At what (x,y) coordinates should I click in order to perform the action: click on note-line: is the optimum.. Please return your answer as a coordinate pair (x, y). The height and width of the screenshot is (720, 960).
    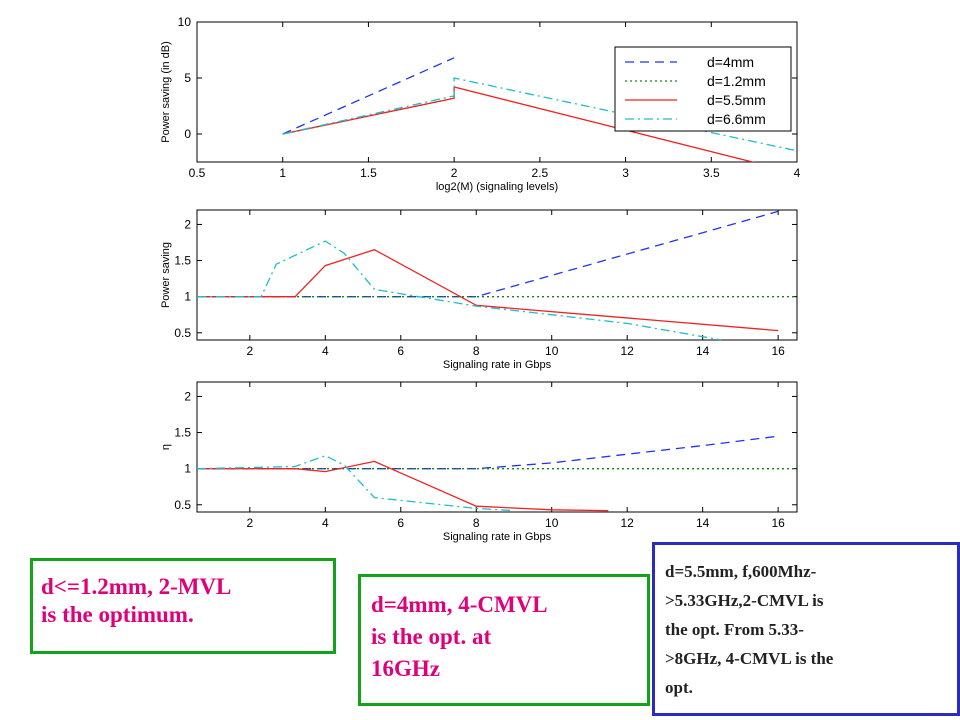
    Looking at the image, I should click on (117, 614).